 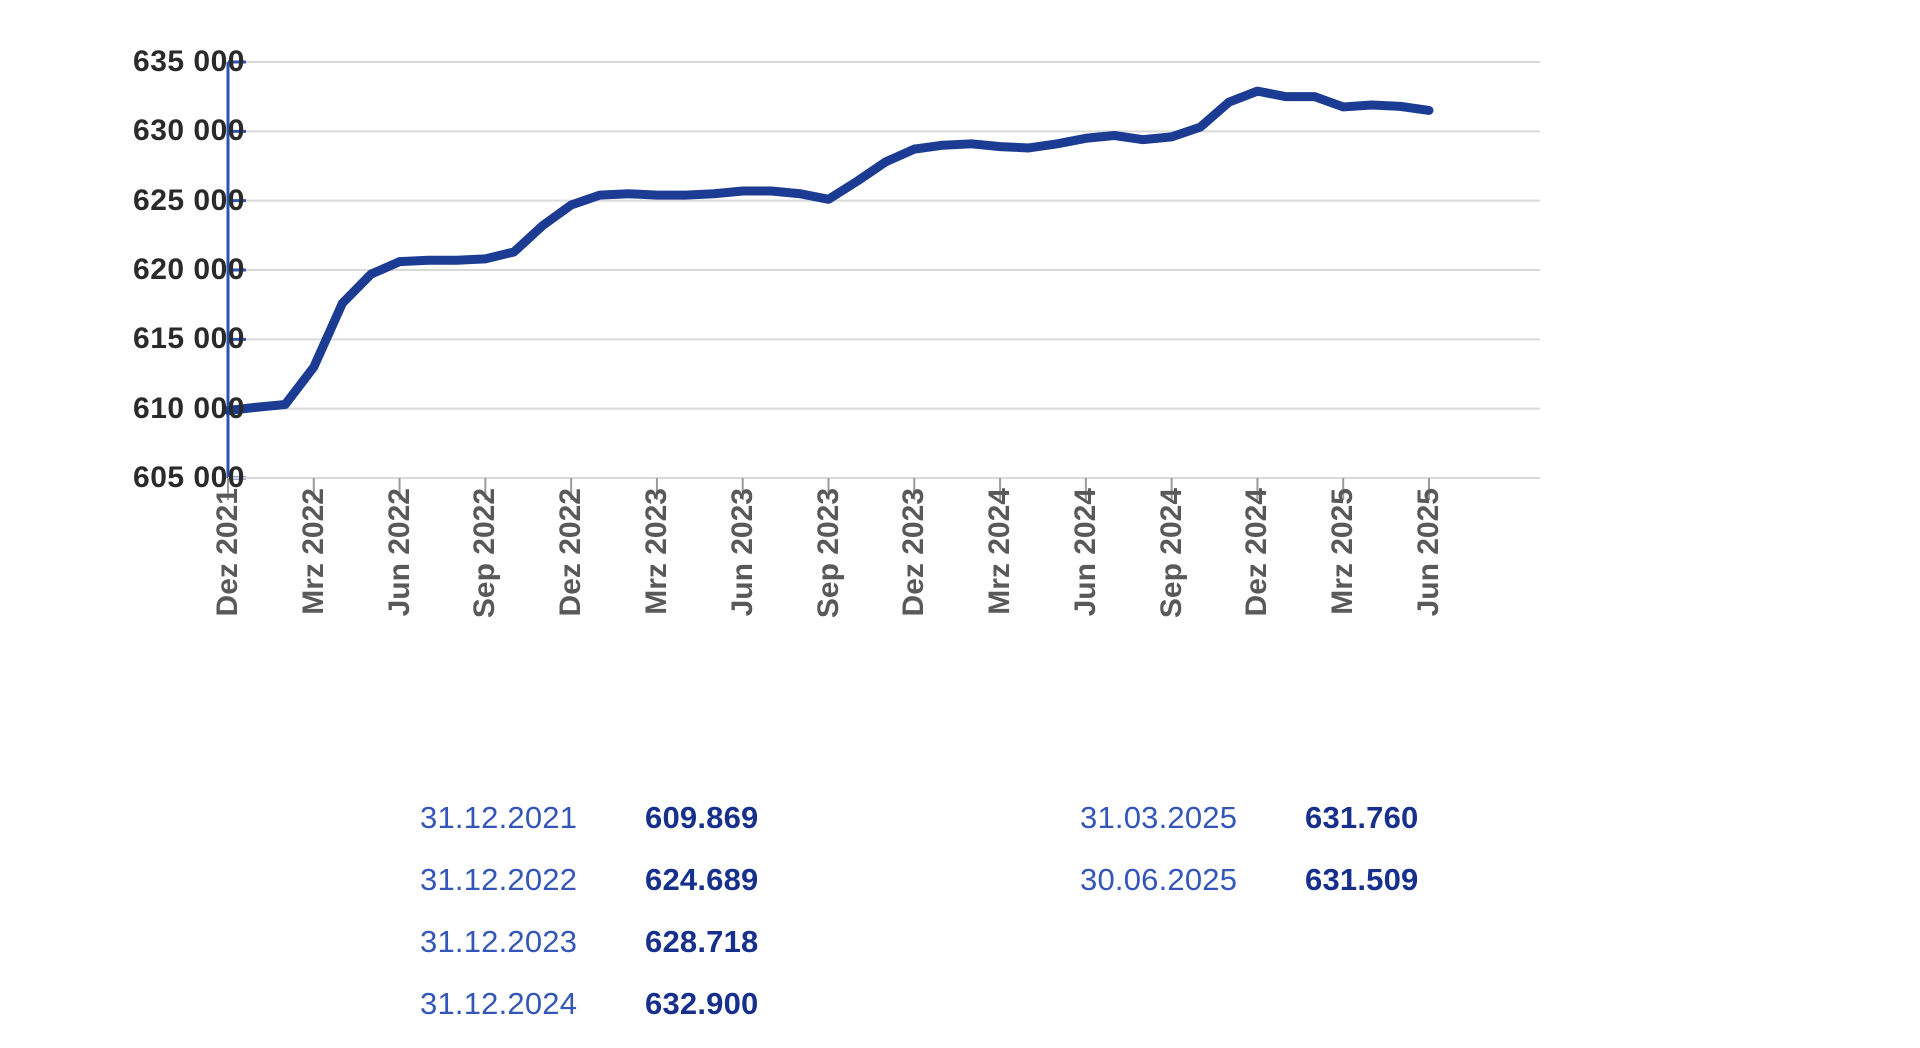 I want to click on x-axis-tick-label: Jun 2024, so click(x=1085, y=552).